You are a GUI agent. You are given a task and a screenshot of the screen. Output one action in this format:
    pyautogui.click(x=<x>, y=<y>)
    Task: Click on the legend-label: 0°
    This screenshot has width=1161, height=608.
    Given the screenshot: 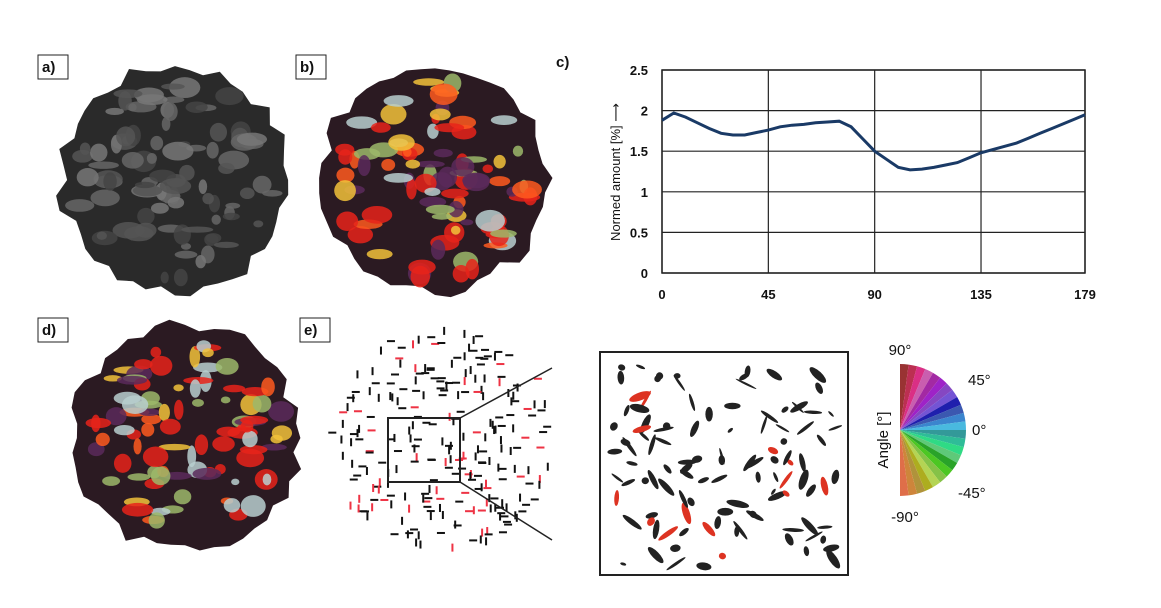 What is the action you would take?
    pyautogui.click(x=979, y=430)
    